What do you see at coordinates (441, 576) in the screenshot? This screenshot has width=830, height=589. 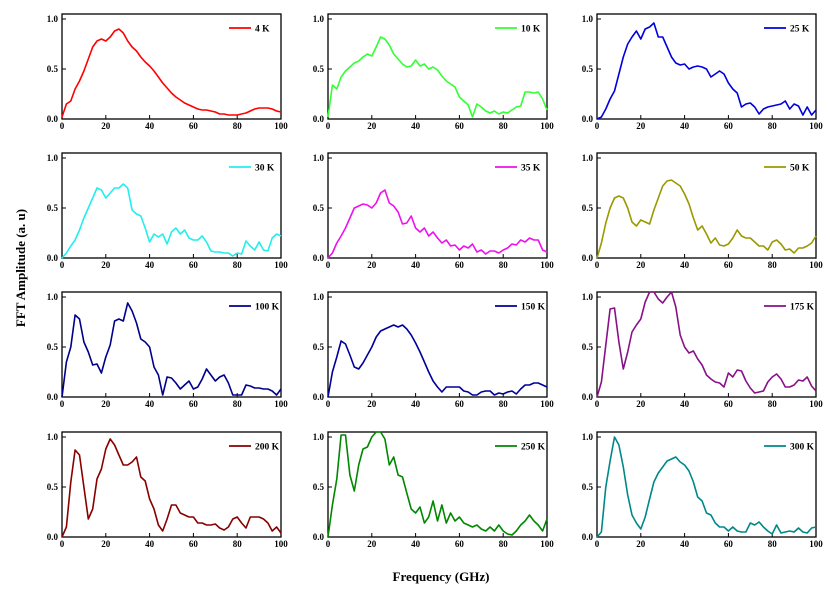 I see `x-axis-title: Frequency (GHz)` at bounding box center [441, 576].